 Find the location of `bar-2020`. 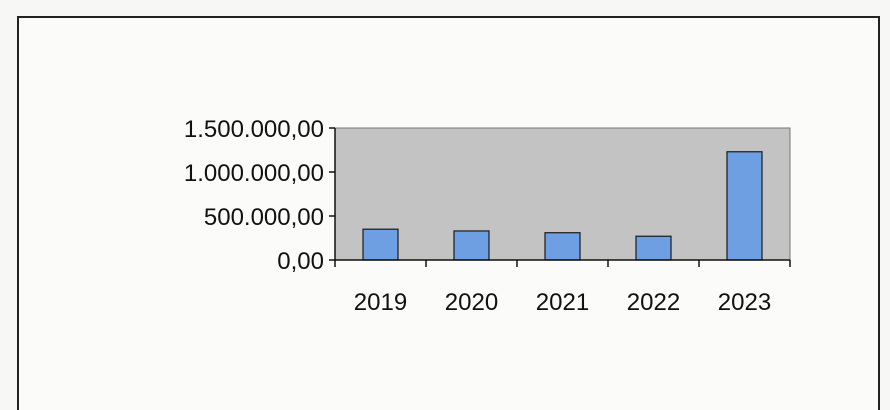

bar-2020 is located at coordinates (471, 245).